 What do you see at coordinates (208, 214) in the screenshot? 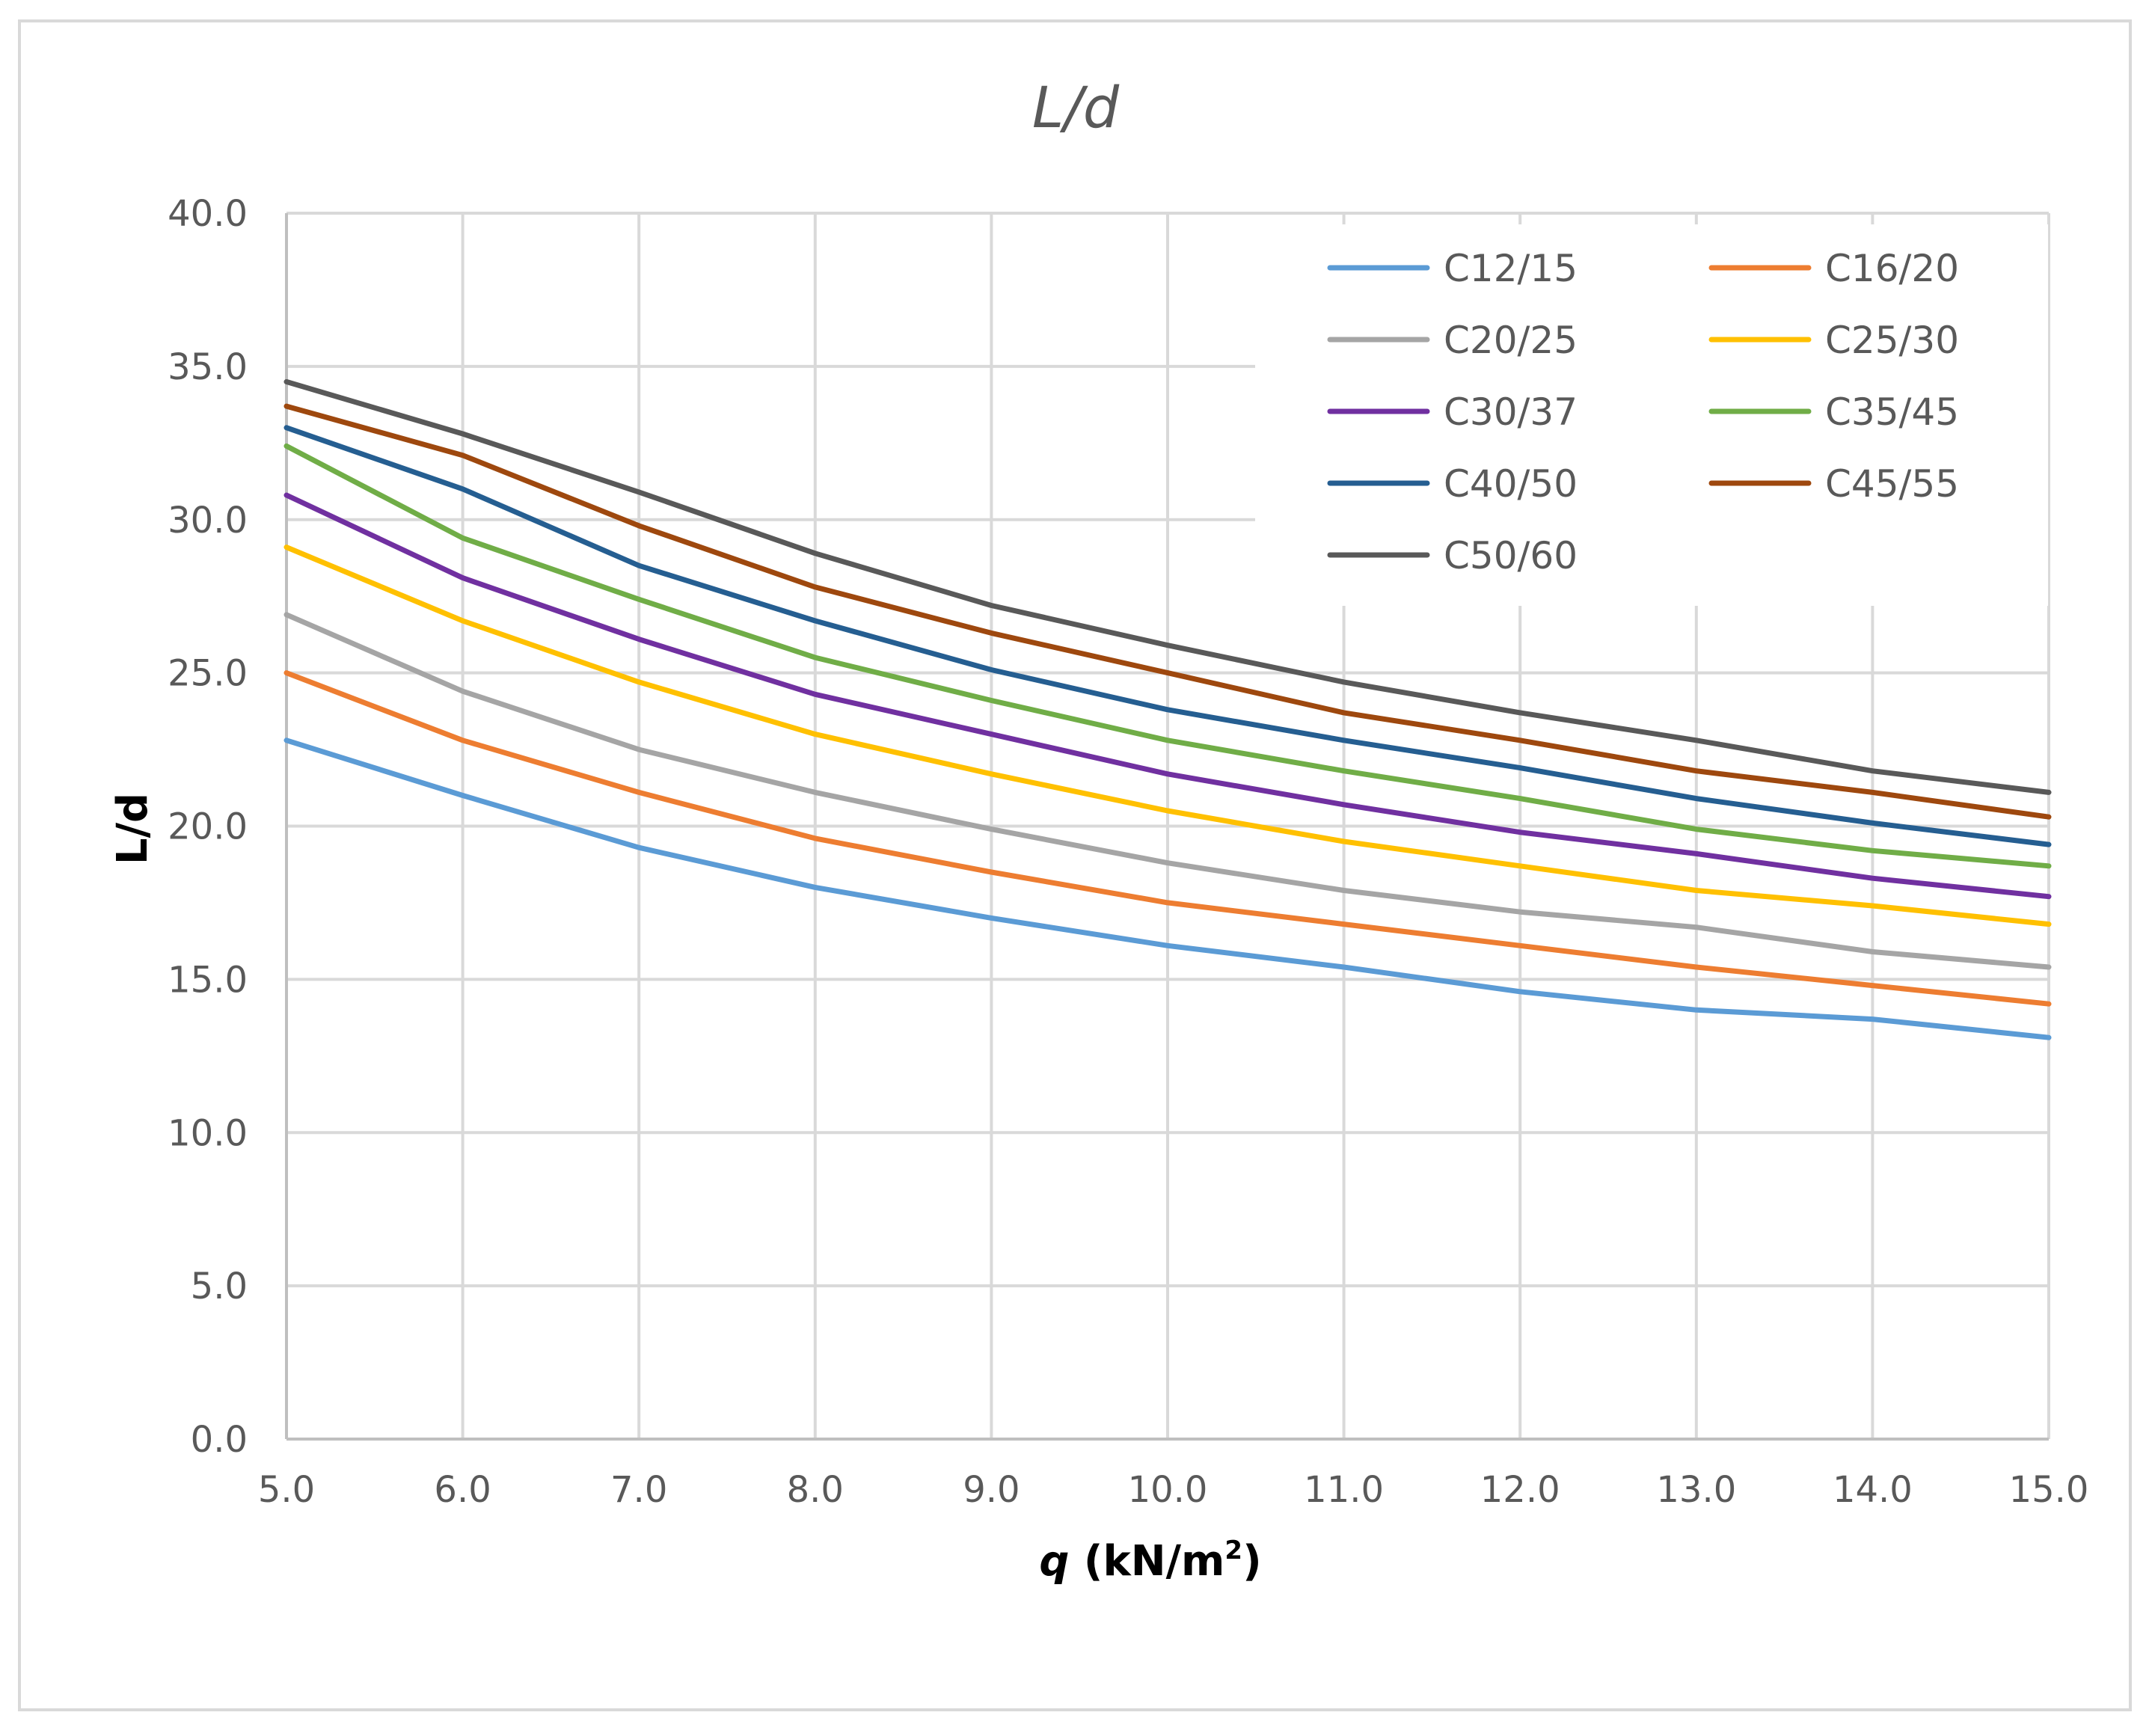
I see `y-tick-label: 40.0` at bounding box center [208, 214].